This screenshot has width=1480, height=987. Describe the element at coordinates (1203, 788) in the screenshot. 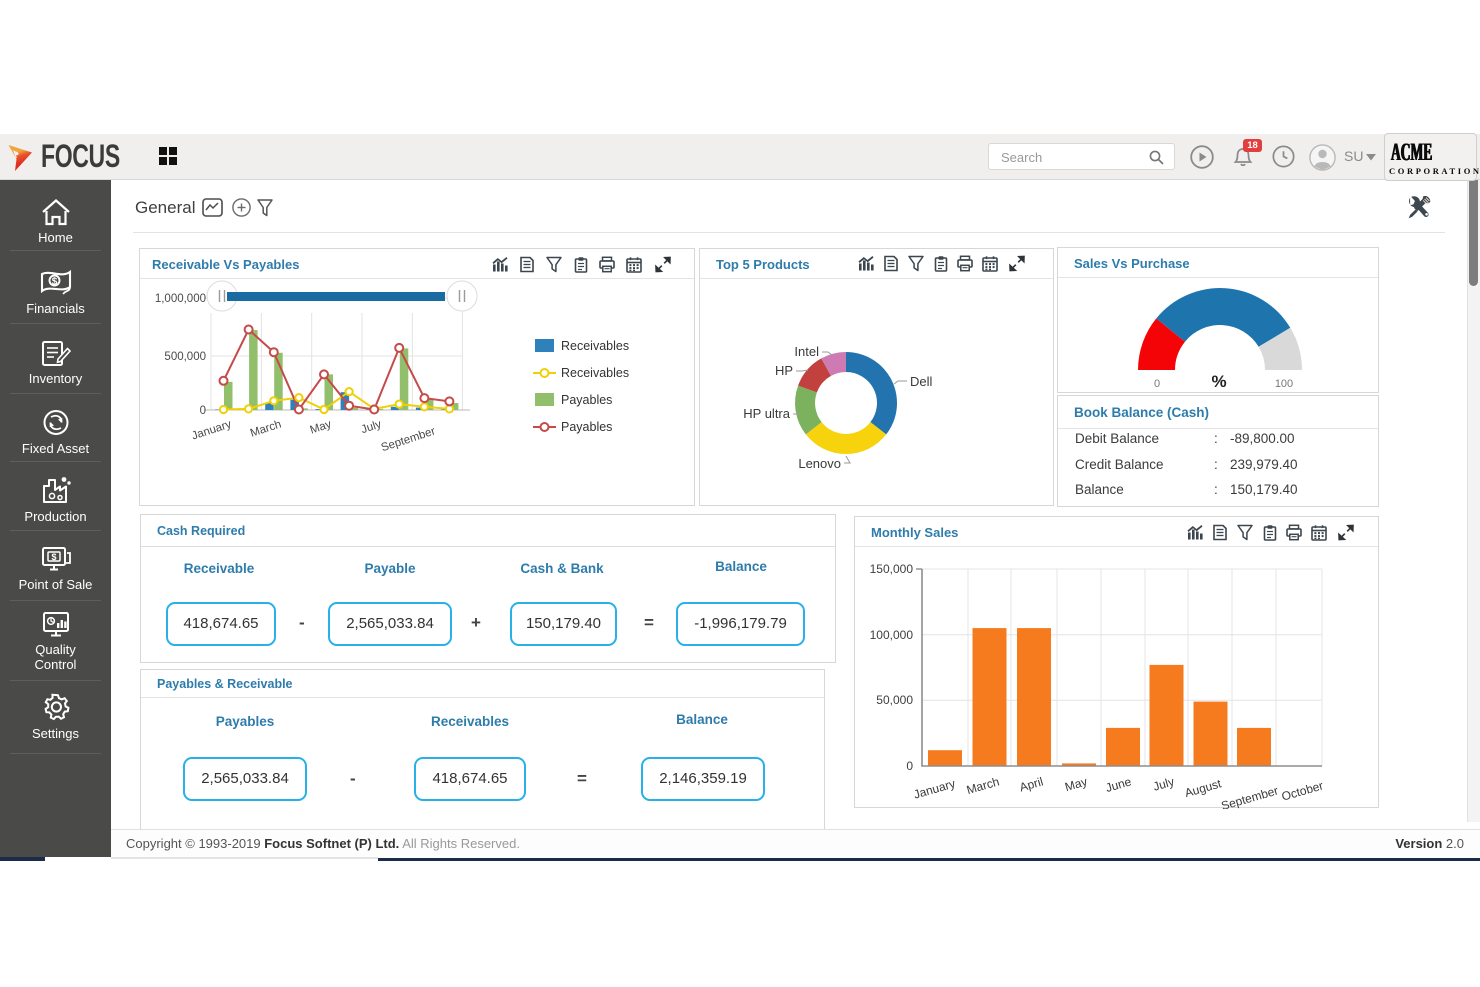

I see `svg-text: August` at that location.